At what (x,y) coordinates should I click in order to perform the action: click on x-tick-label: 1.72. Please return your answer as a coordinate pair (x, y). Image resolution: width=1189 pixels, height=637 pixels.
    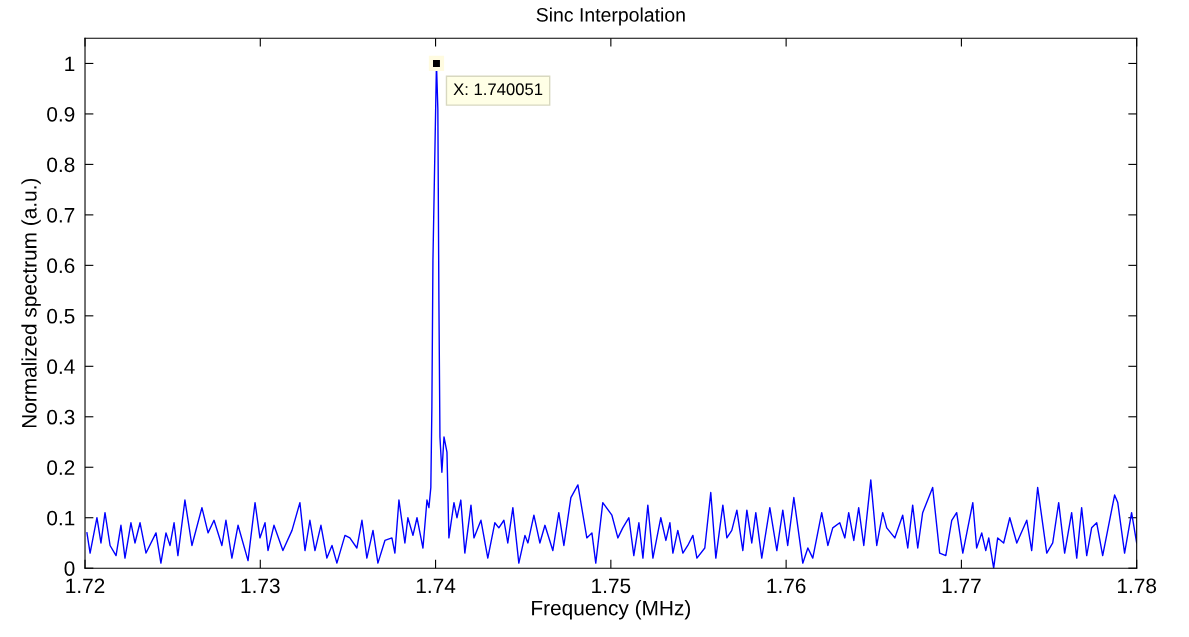
    Looking at the image, I should click on (85, 586).